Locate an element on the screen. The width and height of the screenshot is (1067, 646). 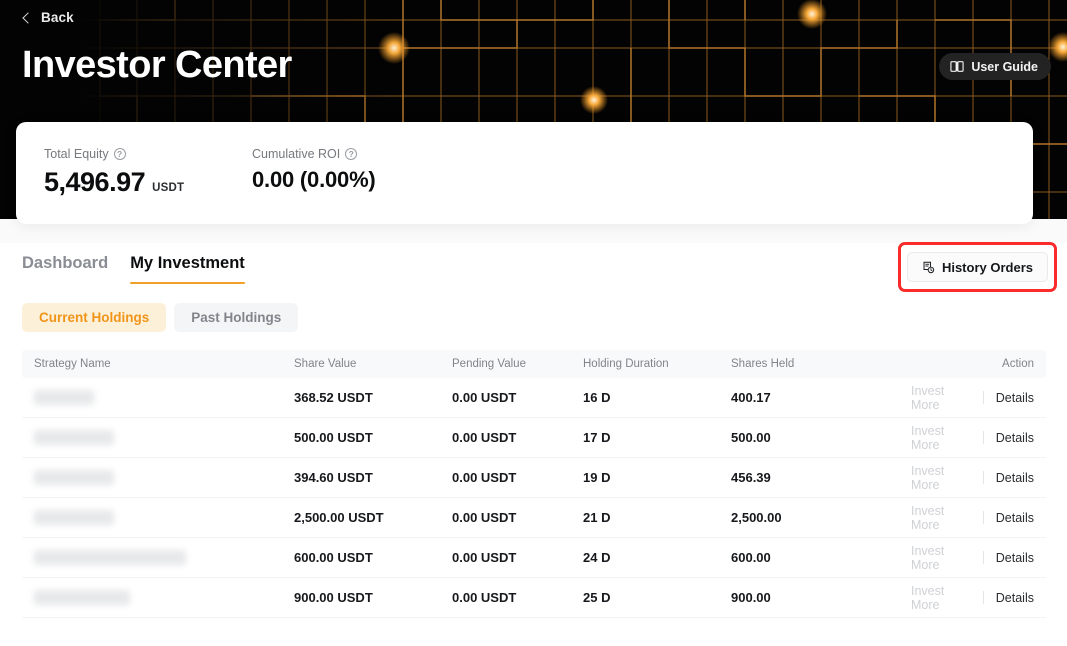
total-equity-value-row: 5,496.97 USDT is located at coordinates (114, 182).